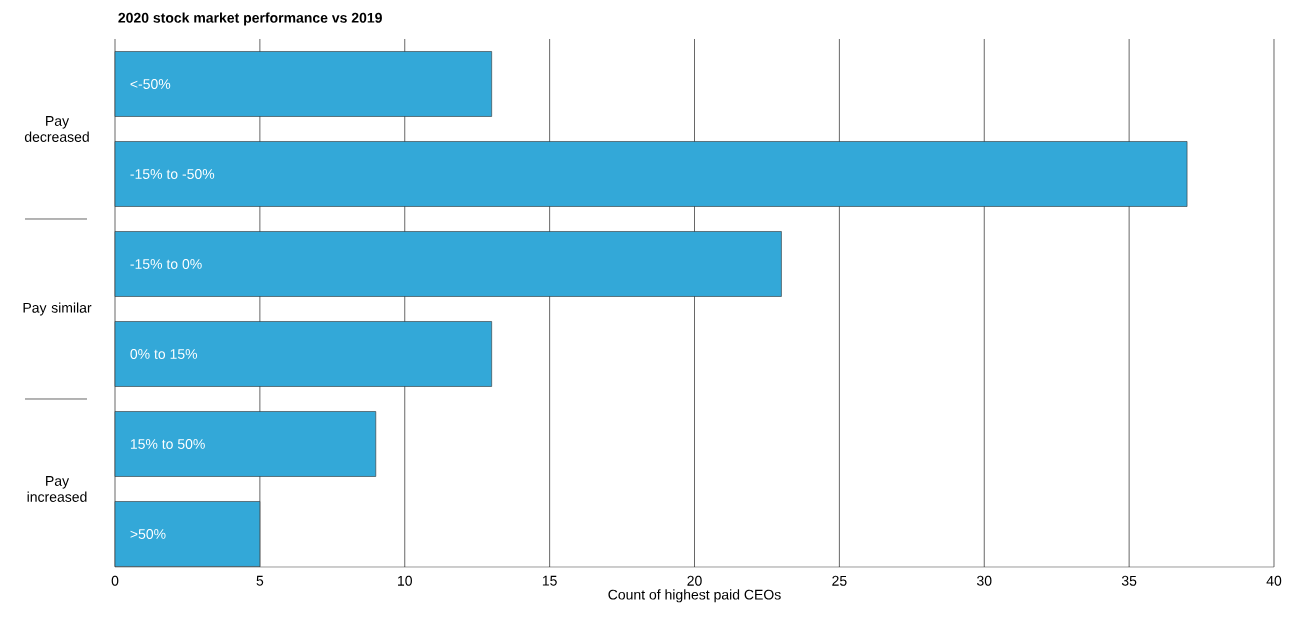  Describe the element at coordinates (839, 580) in the screenshot. I see `x-tick-label: 25` at that location.